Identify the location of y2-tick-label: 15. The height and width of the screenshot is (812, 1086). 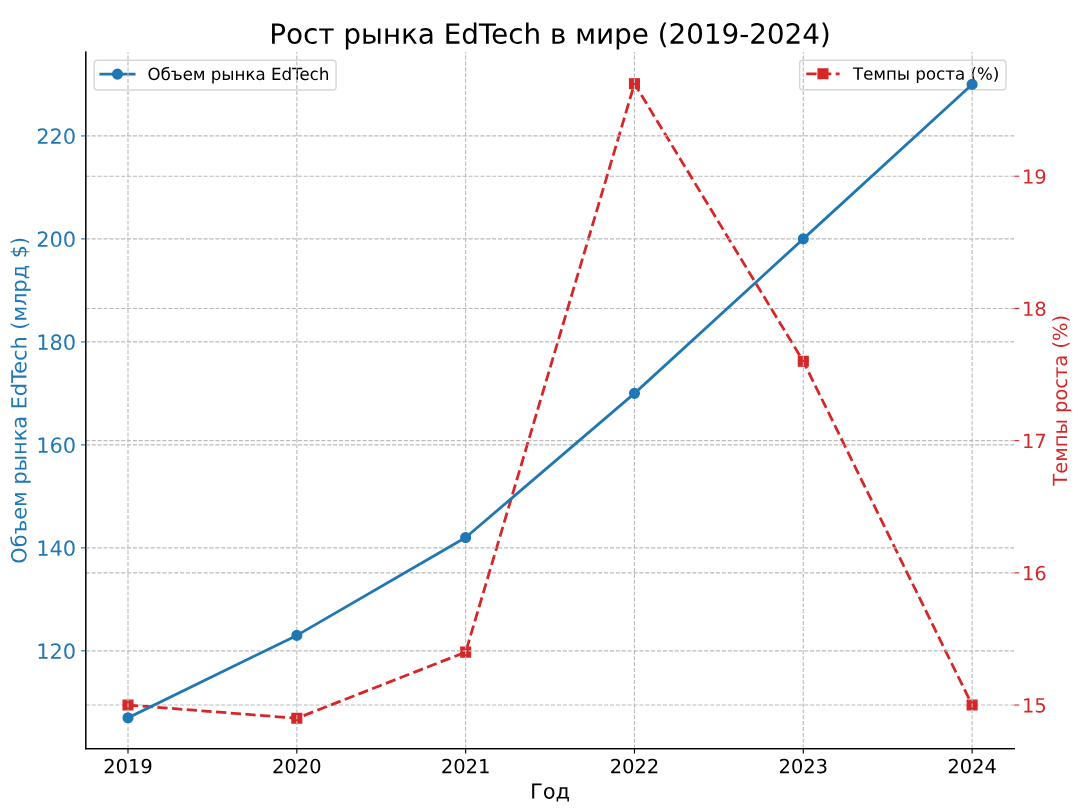
(1035, 705).